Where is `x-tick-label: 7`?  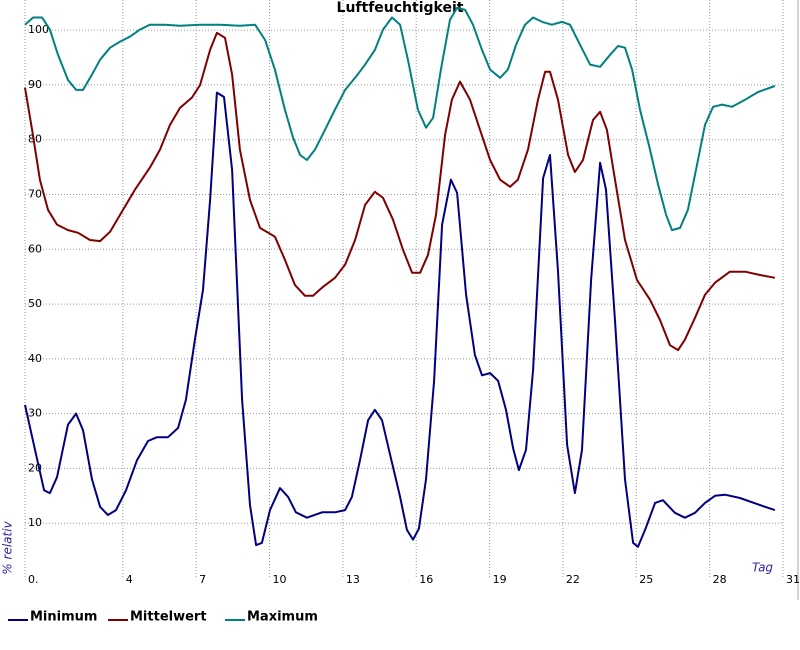
x-tick-label: 7 is located at coordinates (202, 579).